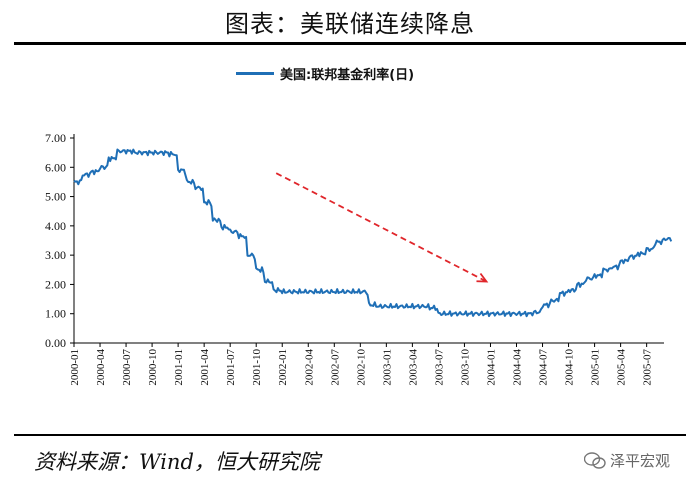  I want to click on bottom-rule, so click(350, 435).